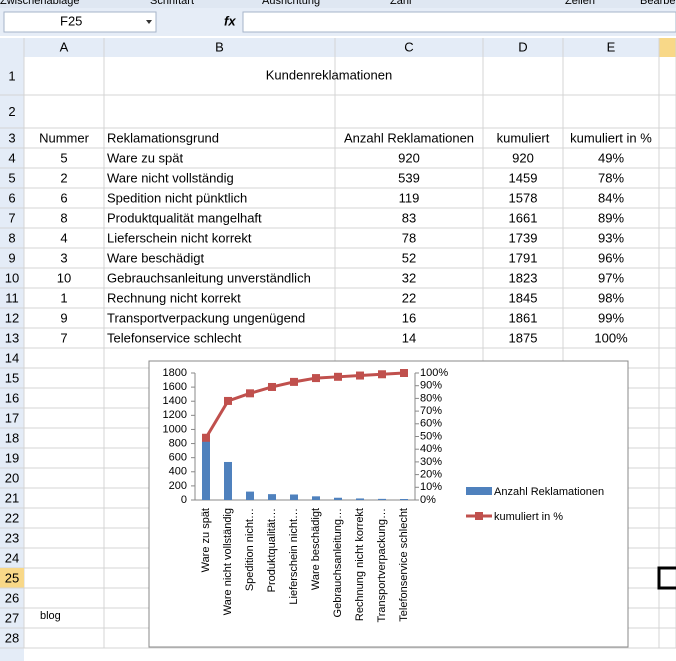 The height and width of the screenshot is (661, 676). I want to click on table-title: Kundenreklamationen, so click(329, 74).